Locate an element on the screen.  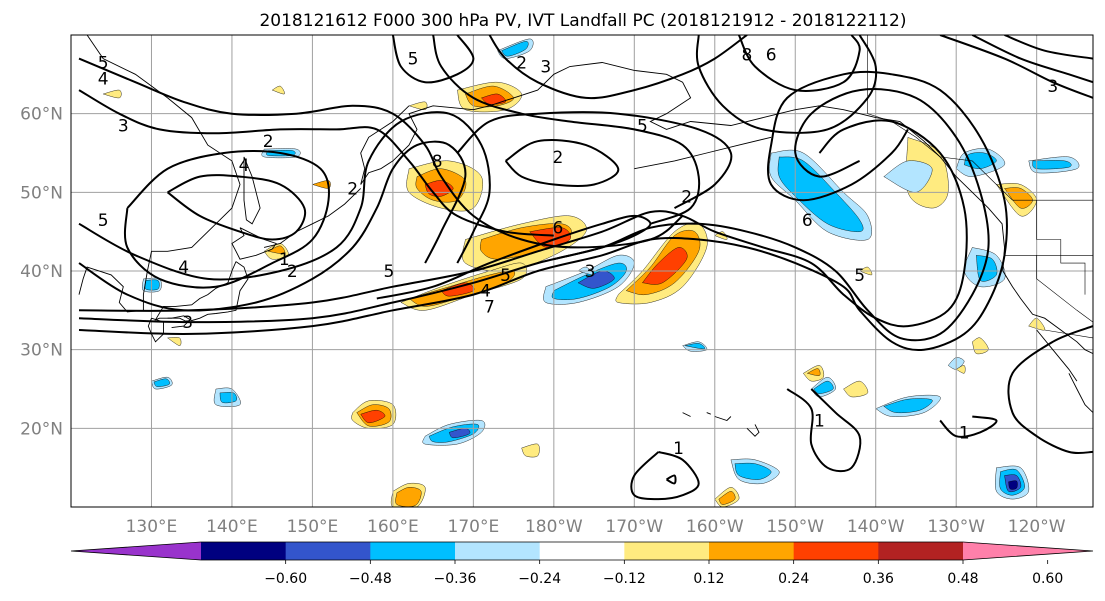
longitude-label: 130°W is located at coordinates (956, 527).